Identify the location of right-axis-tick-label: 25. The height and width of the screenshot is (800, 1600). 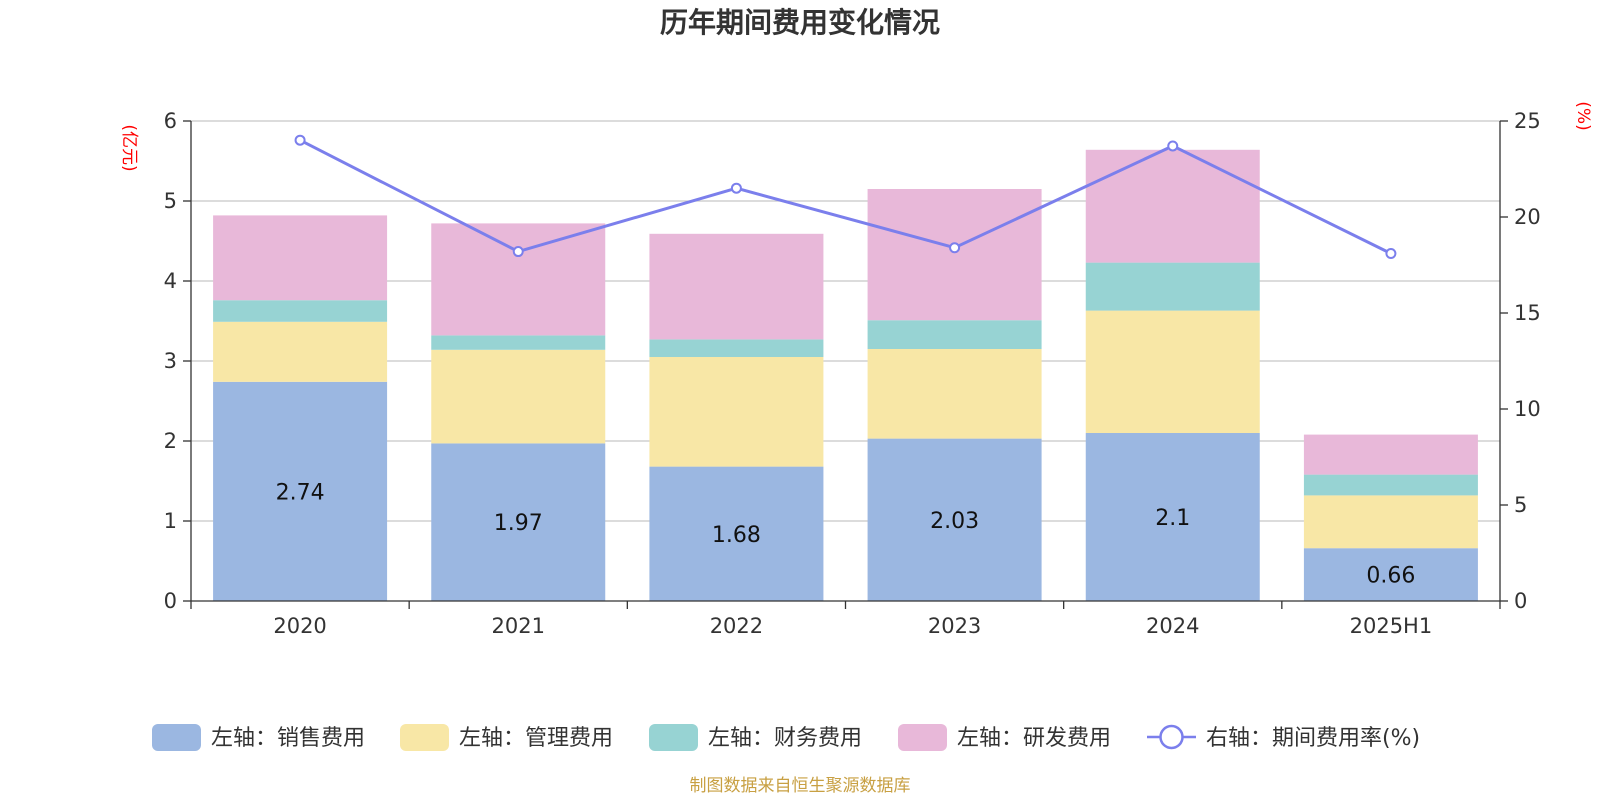
(1527, 121).